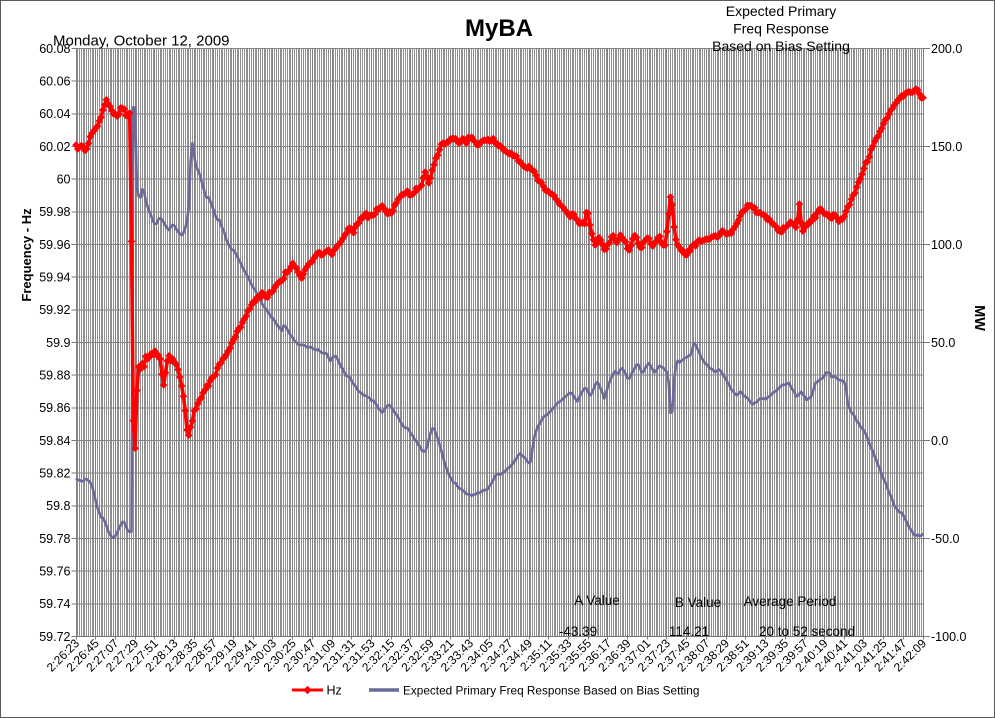  I want to click on svg-text: 114.21, so click(689, 631).